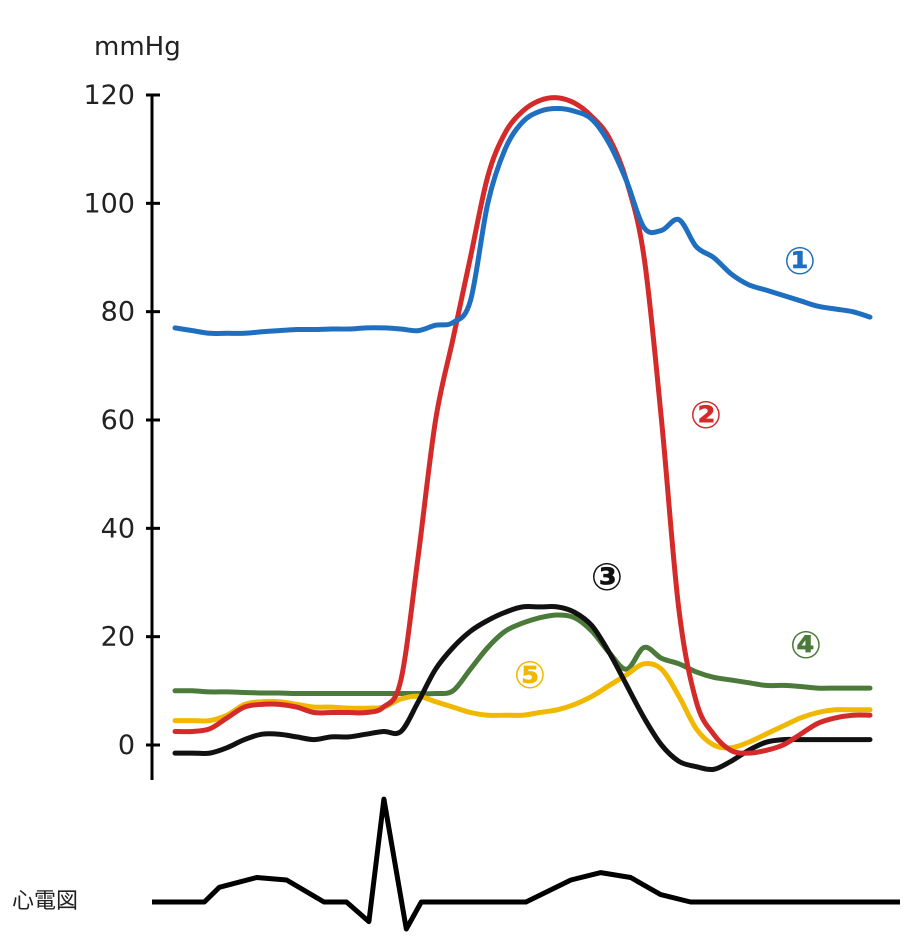 The height and width of the screenshot is (949, 914). Describe the element at coordinates (153, 420) in the screenshot. I see `y-axis-ticks` at that location.